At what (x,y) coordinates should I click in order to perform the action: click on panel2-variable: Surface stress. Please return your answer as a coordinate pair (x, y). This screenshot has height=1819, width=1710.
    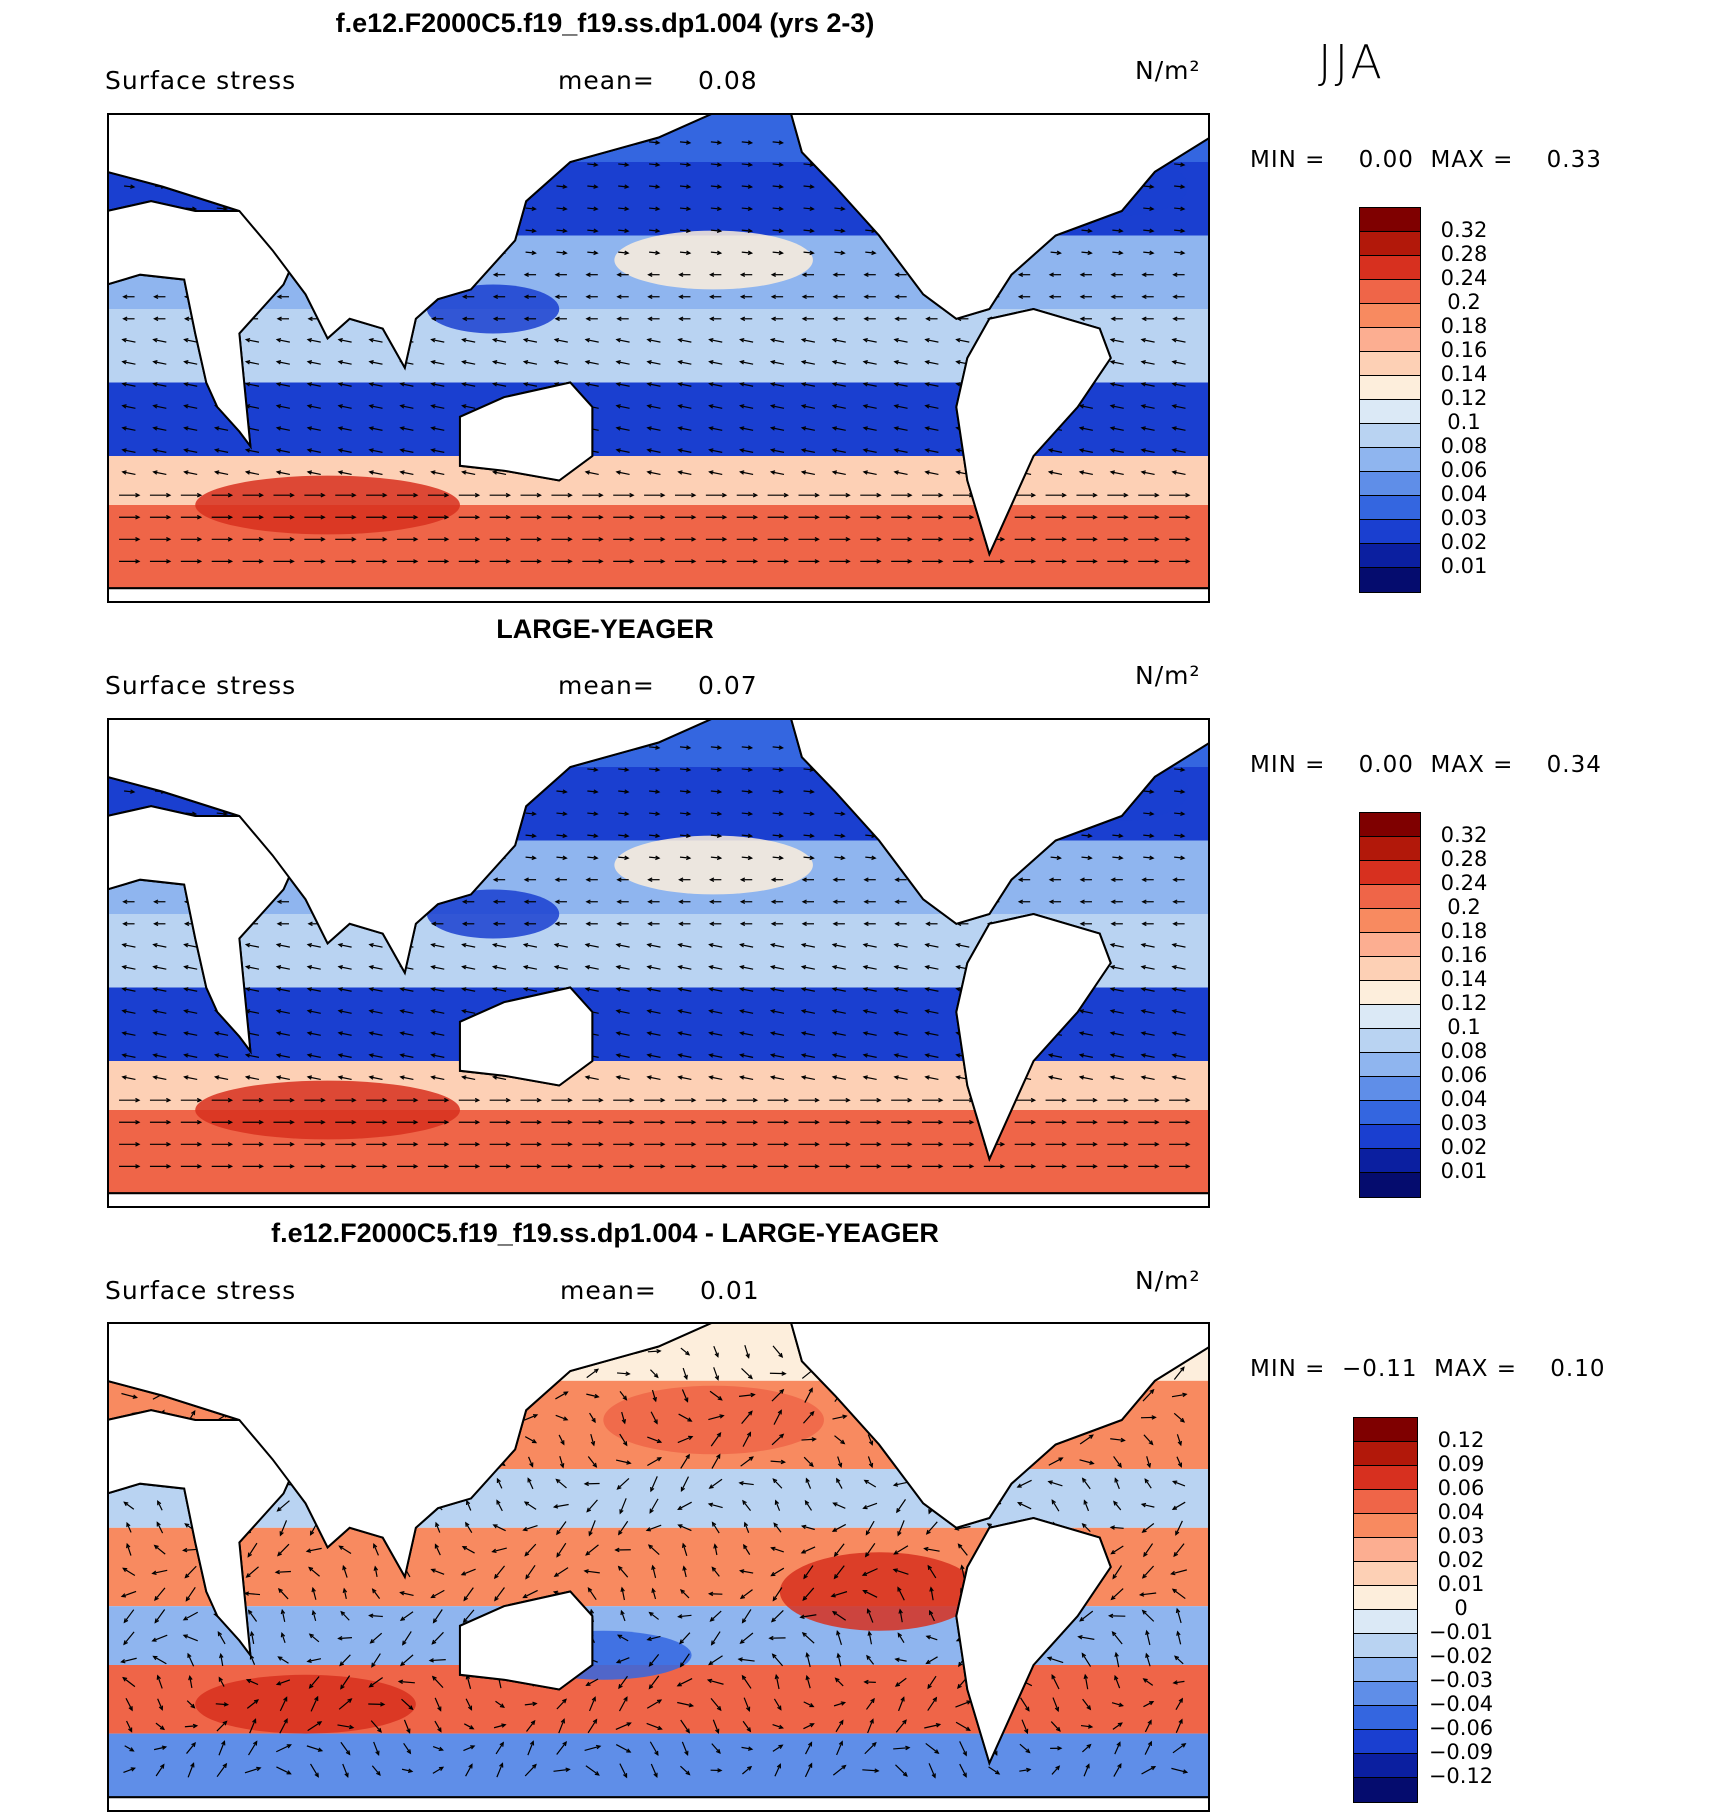
    Looking at the image, I should click on (201, 685).